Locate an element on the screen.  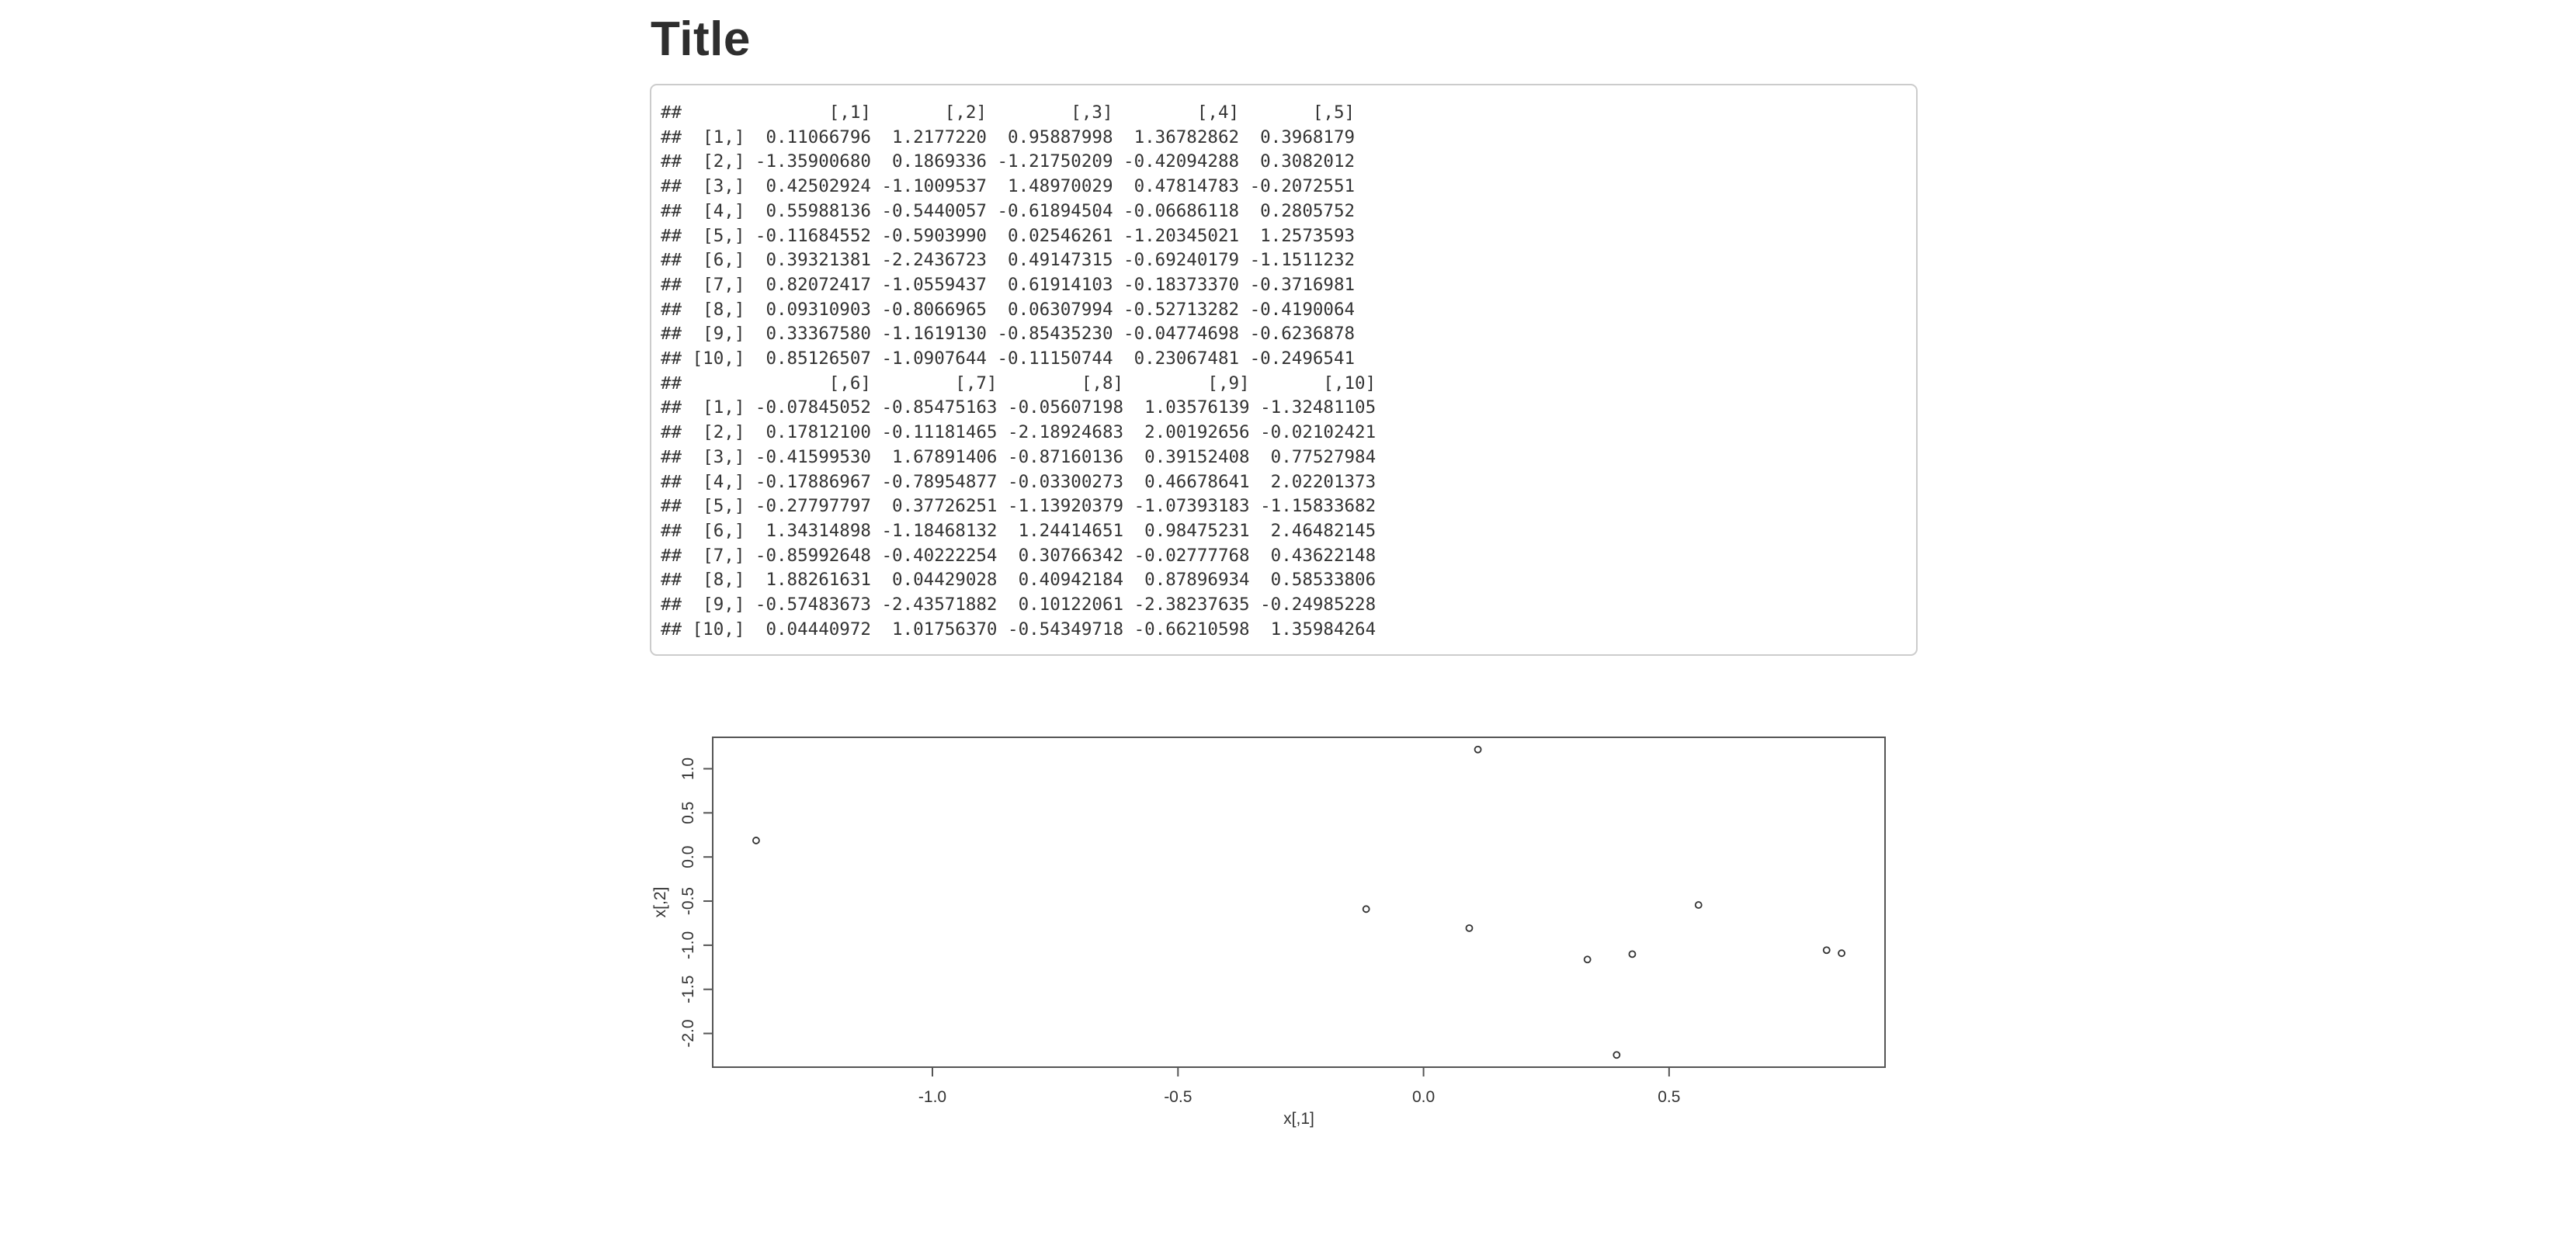
y-axis-tick-label: 0.5 is located at coordinates (688, 813).